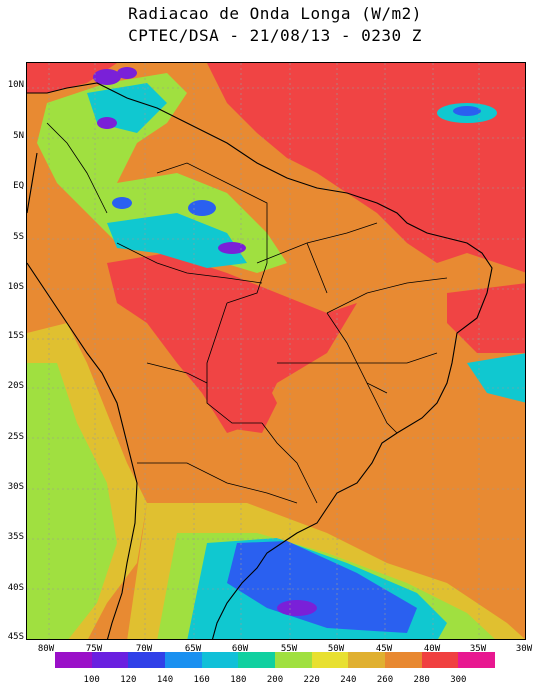  Describe the element at coordinates (91, 680) in the screenshot. I see `colorbar-label: 100` at that location.